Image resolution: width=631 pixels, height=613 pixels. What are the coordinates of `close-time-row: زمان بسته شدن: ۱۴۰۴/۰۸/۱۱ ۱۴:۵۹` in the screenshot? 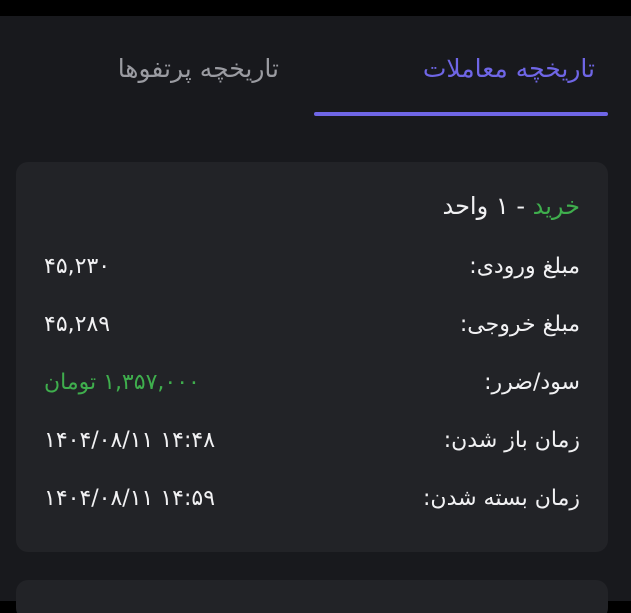 It's located at (312, 501).